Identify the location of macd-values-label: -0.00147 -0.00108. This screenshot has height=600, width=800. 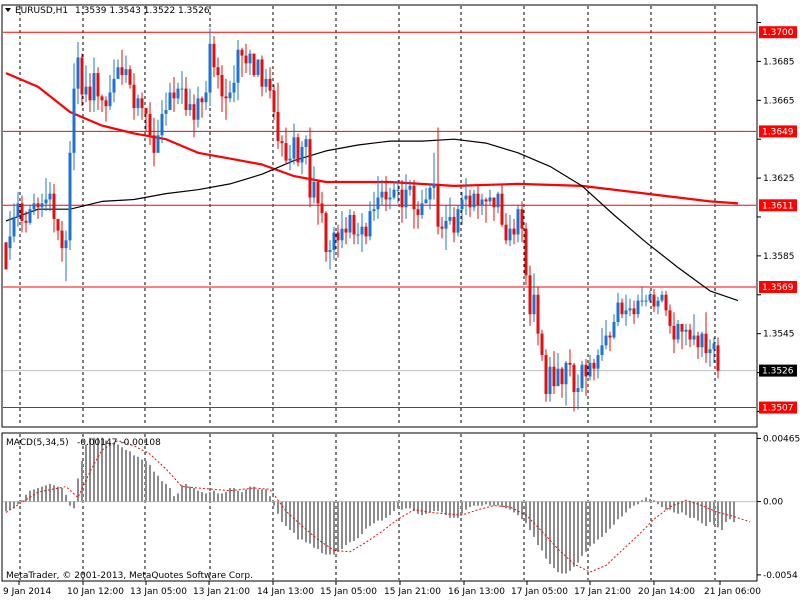
(119, 443).